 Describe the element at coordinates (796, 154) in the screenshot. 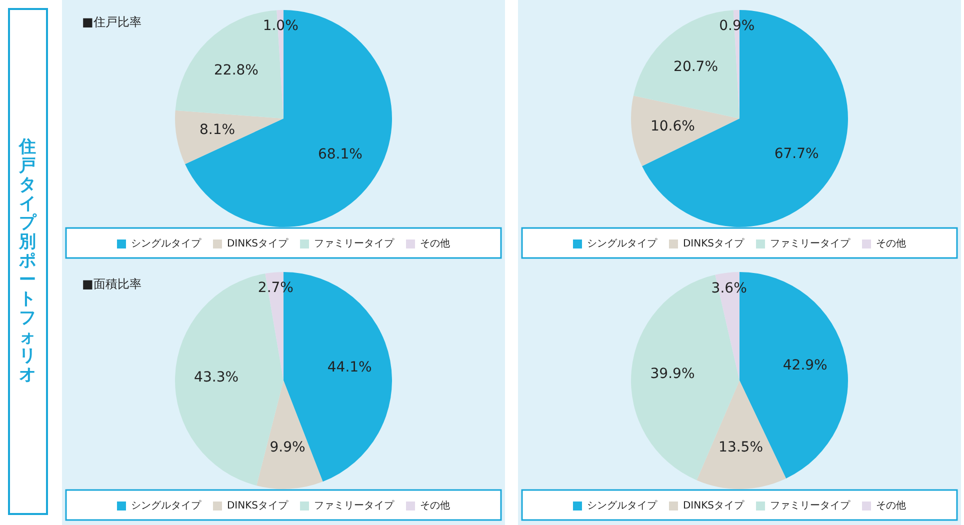

I see `data-label: 67.7%` at that location.